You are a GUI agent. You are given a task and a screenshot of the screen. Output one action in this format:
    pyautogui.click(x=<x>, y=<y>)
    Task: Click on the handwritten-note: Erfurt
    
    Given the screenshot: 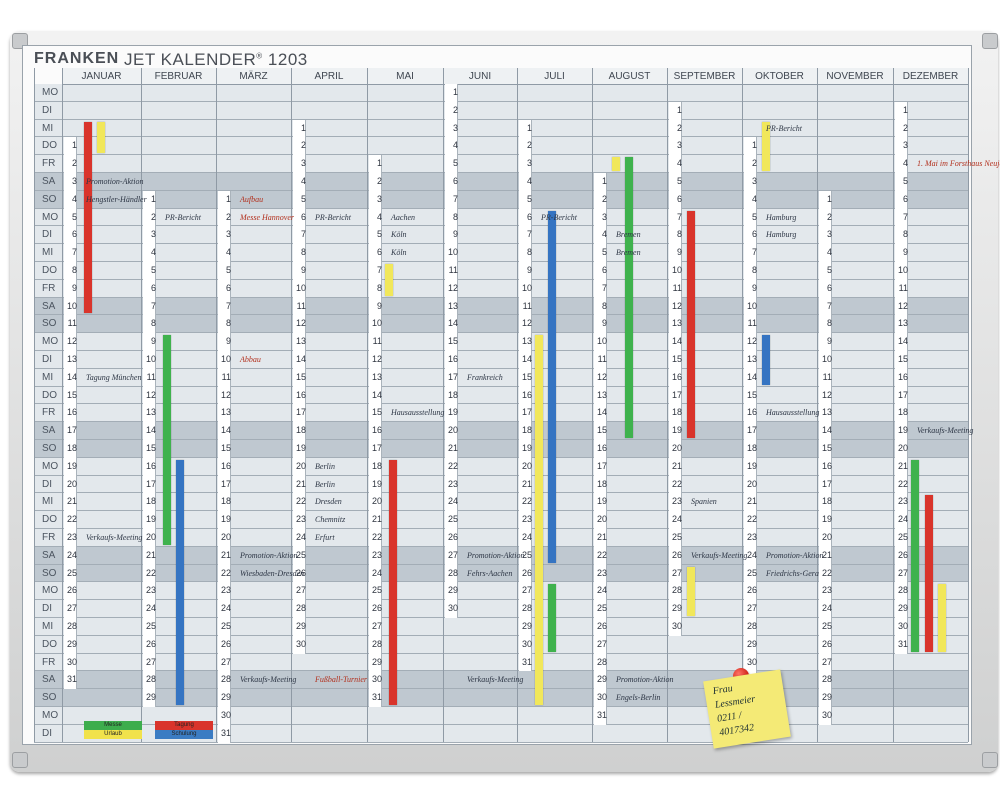 What is the action you would take?
    pyautogui.click(x=325, y=537)
    